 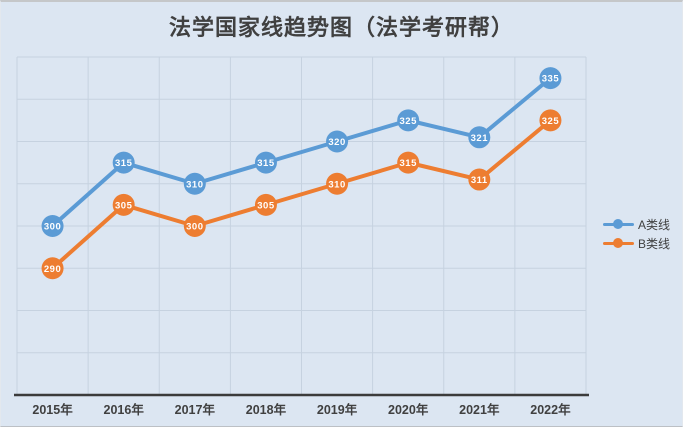 What do you see at coordinates (195, 409) in the screenshot?
I see `x-axis-label: 2017年` at bounding box center [195, 409].